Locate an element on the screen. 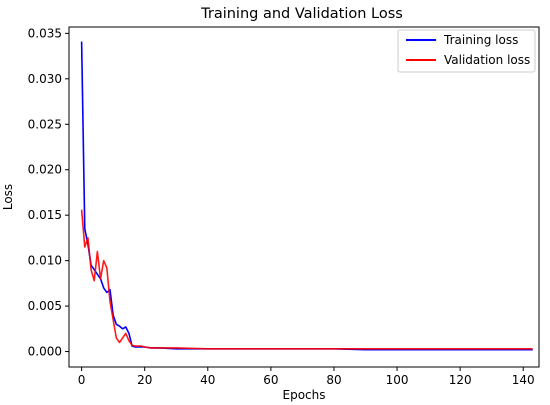 The image size is (550, 405). x-tick-label: 80 is located at coordinates (333, 380).